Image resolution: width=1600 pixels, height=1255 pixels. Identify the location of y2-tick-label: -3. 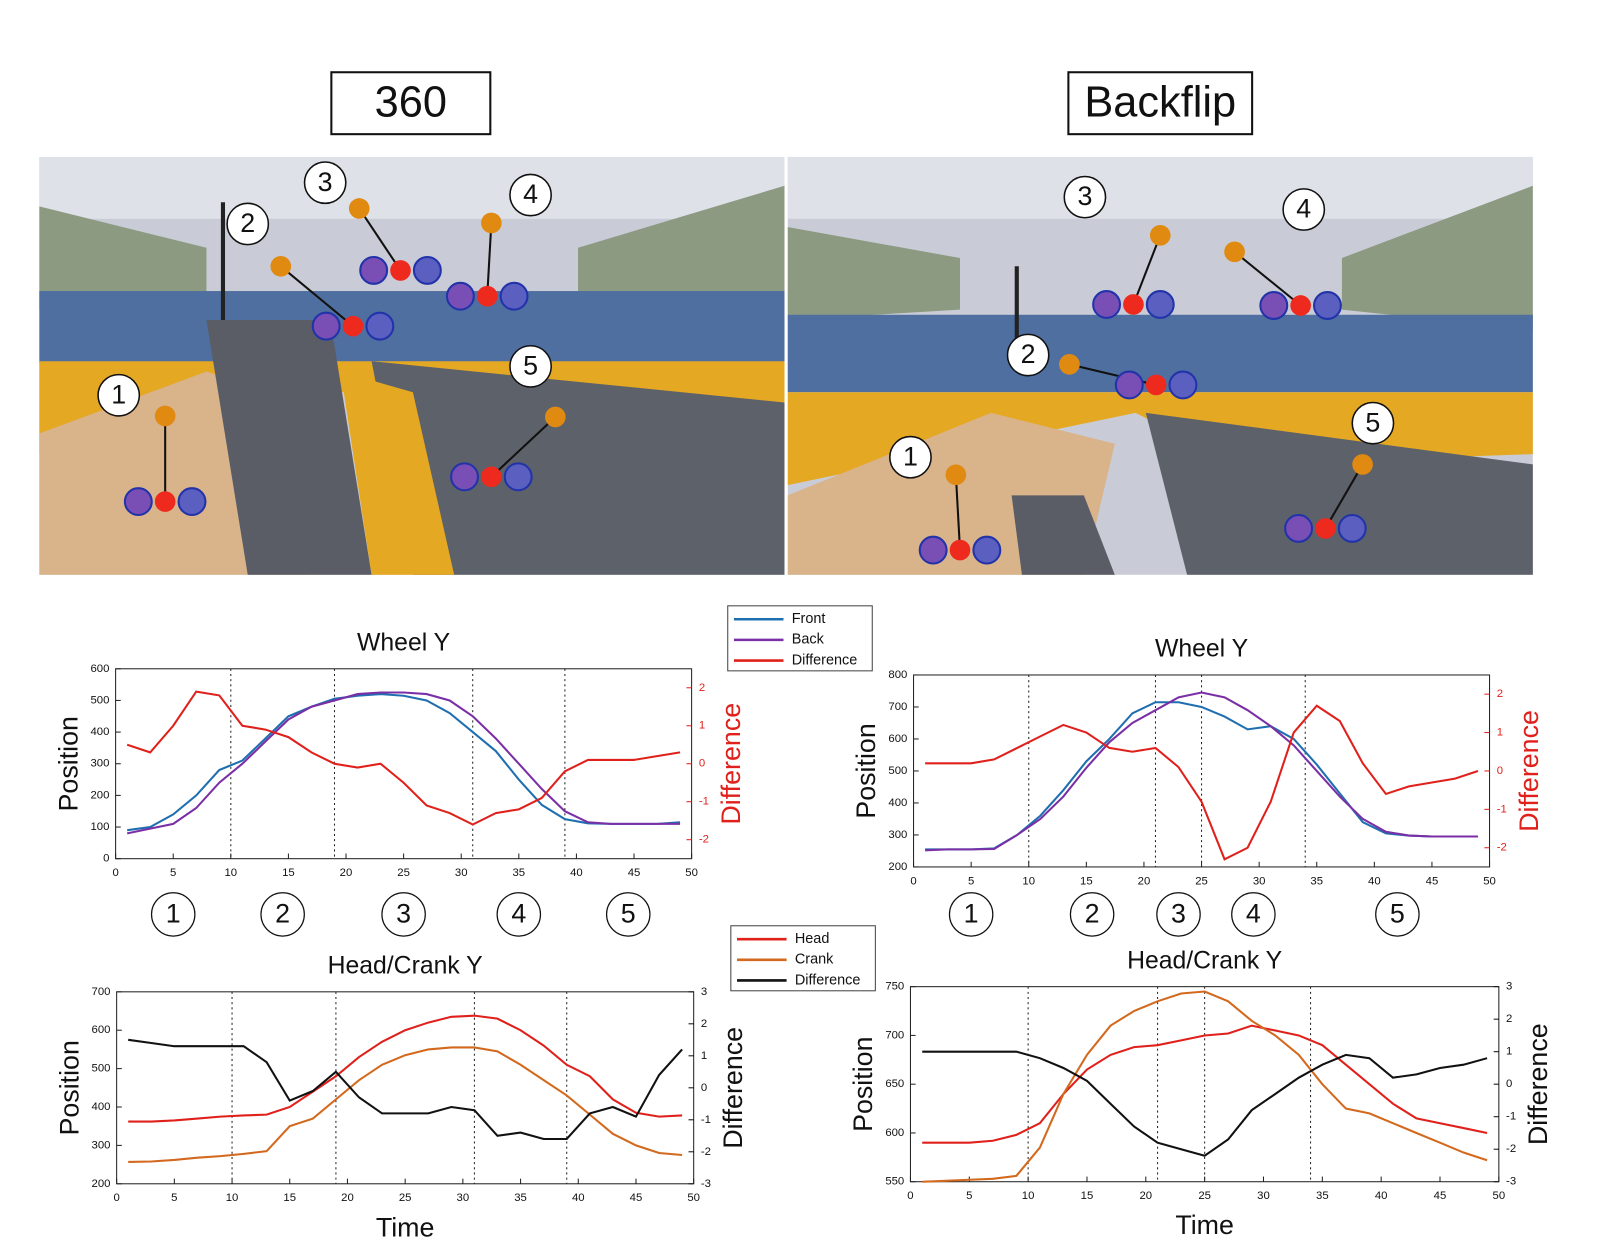
(1511, 1182).